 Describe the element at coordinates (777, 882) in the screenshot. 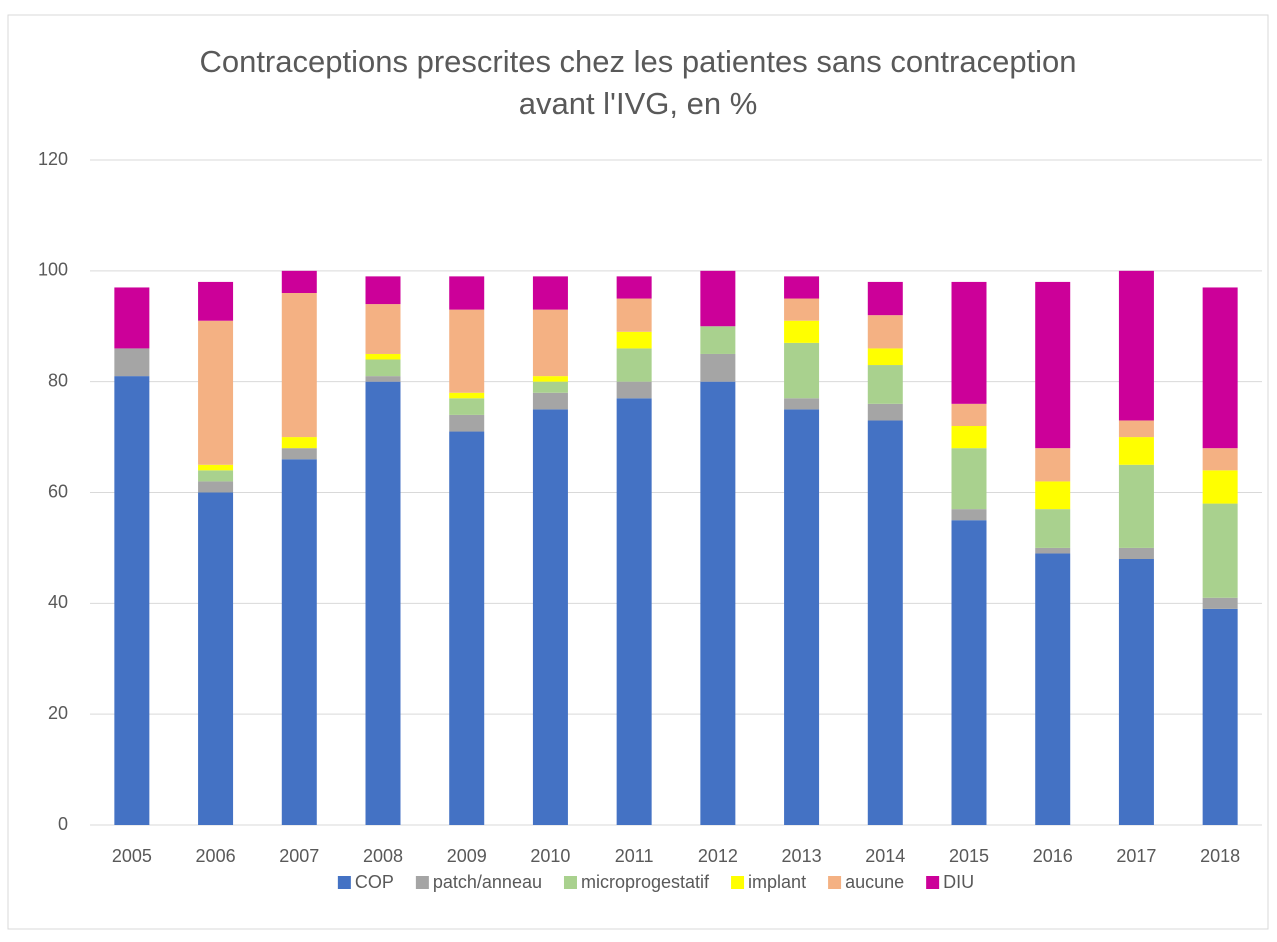

I see `legend-label: implant` at that location.